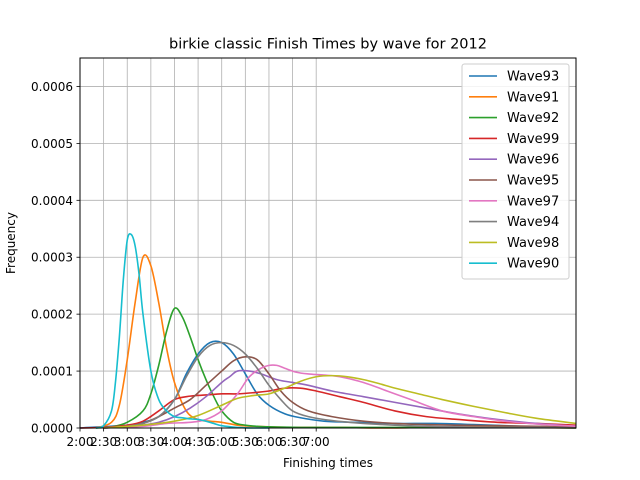  What do you see at coordinates (182, 331) in the screenshot?
I see `series-line-wave90` at bounding box center [182, 331].